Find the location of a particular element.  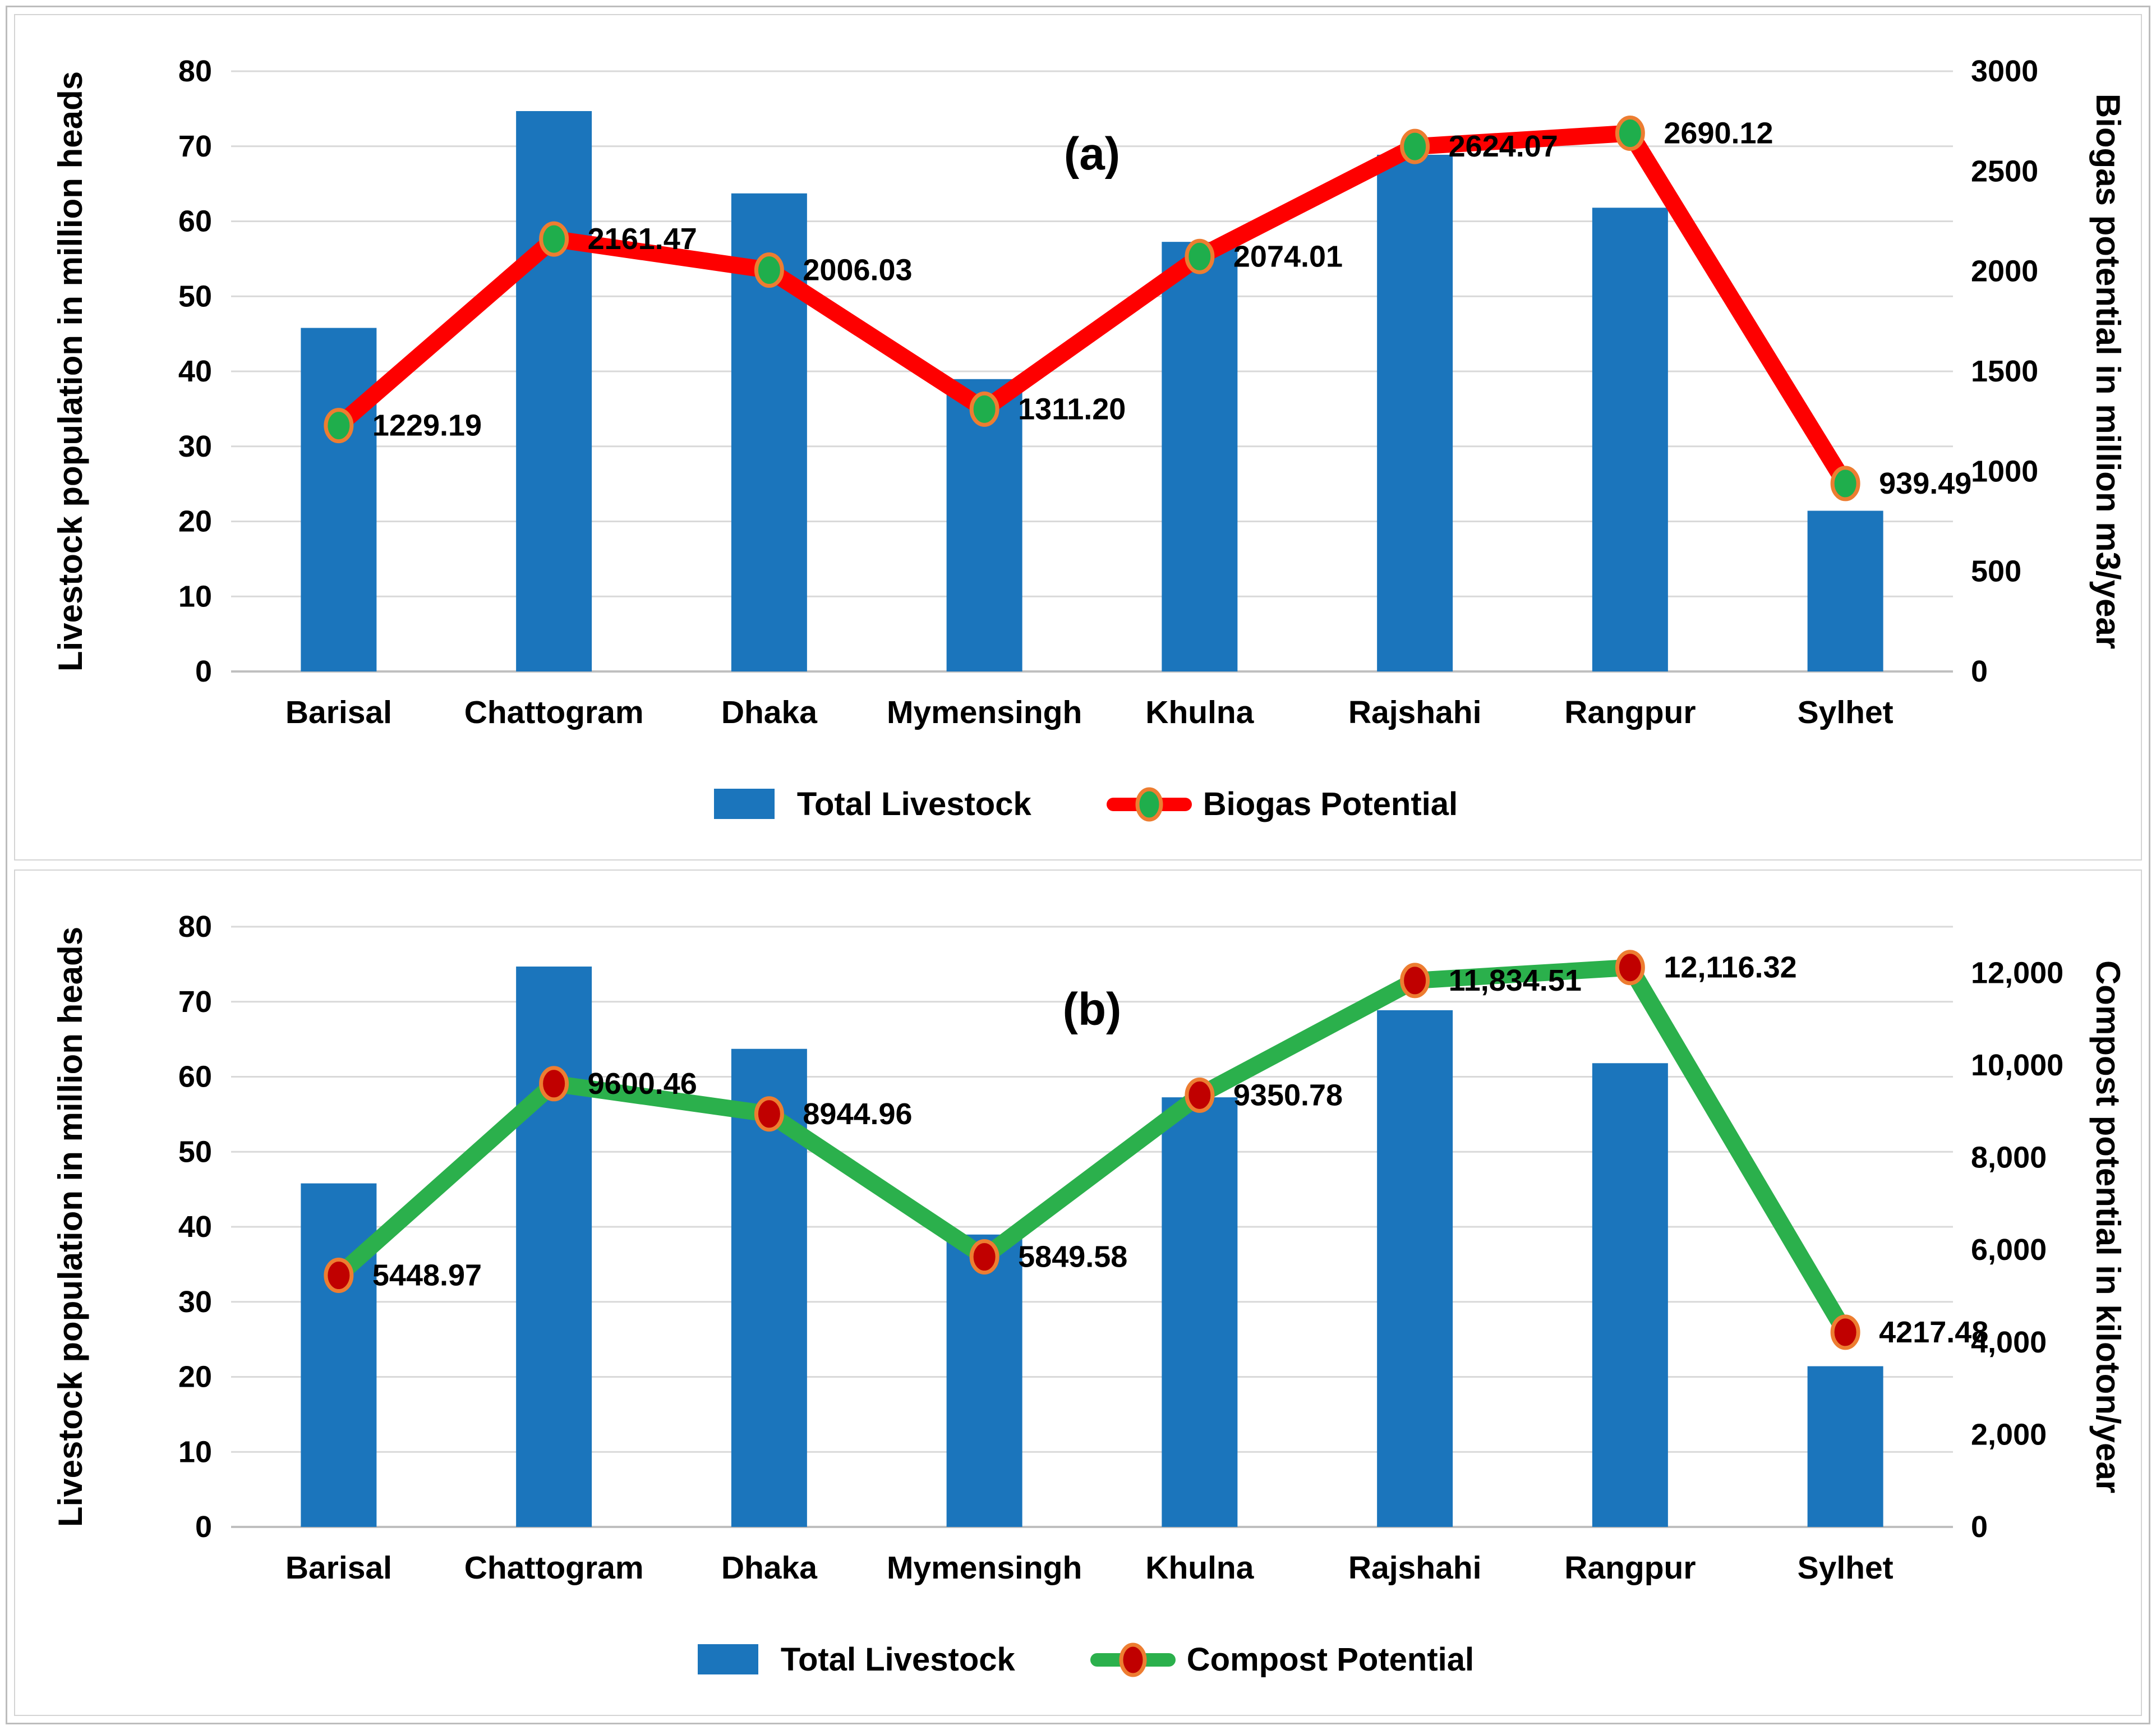

legend-line-swatch-icon is located at coordinates (1133, 1659).